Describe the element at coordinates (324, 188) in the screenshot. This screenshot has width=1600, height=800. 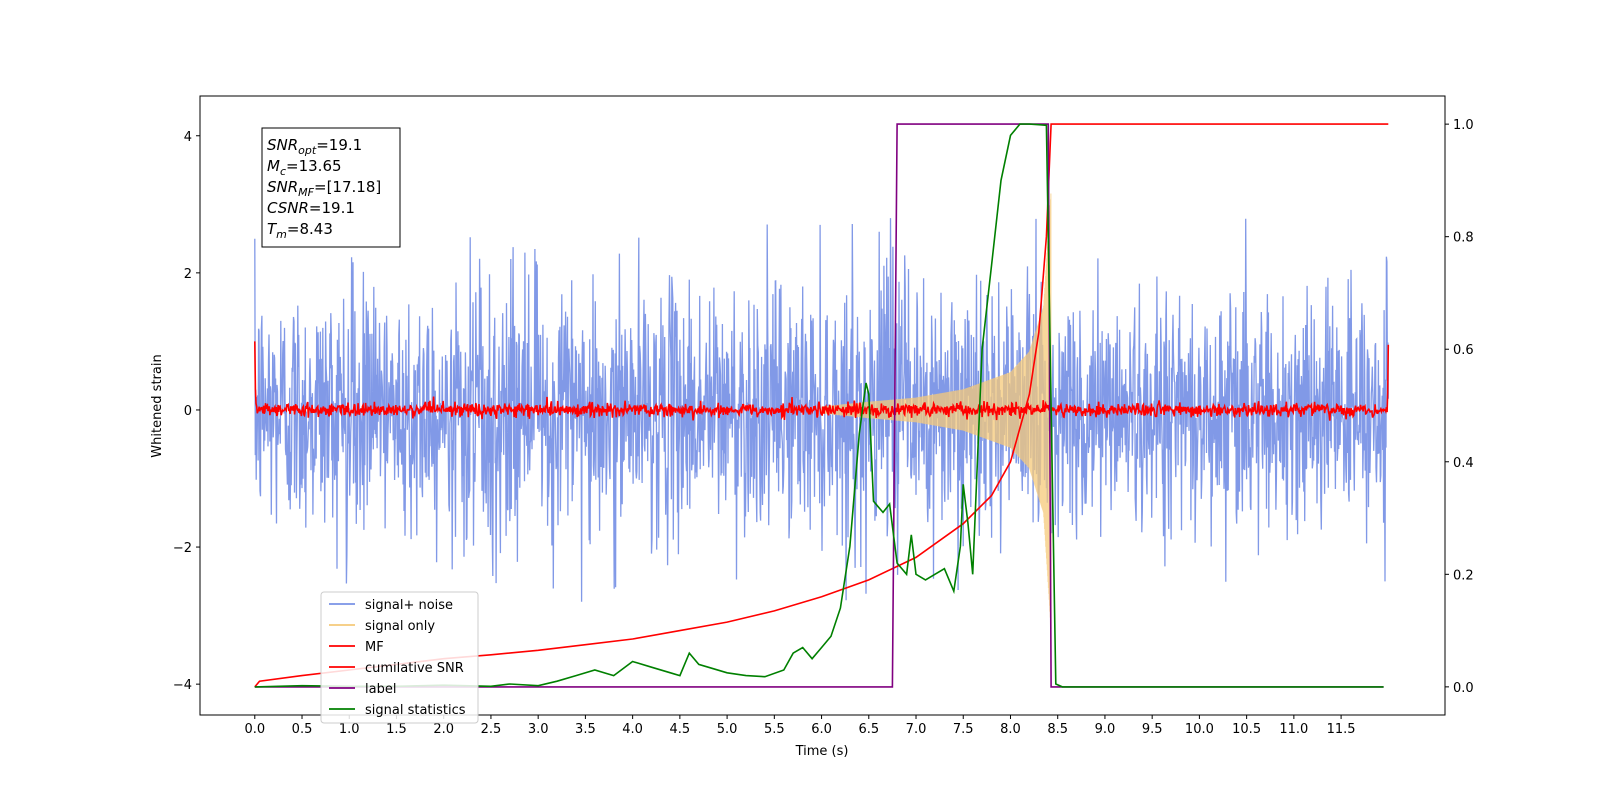
I see `annotation-line: SNRMF=[17.18]` at that location.